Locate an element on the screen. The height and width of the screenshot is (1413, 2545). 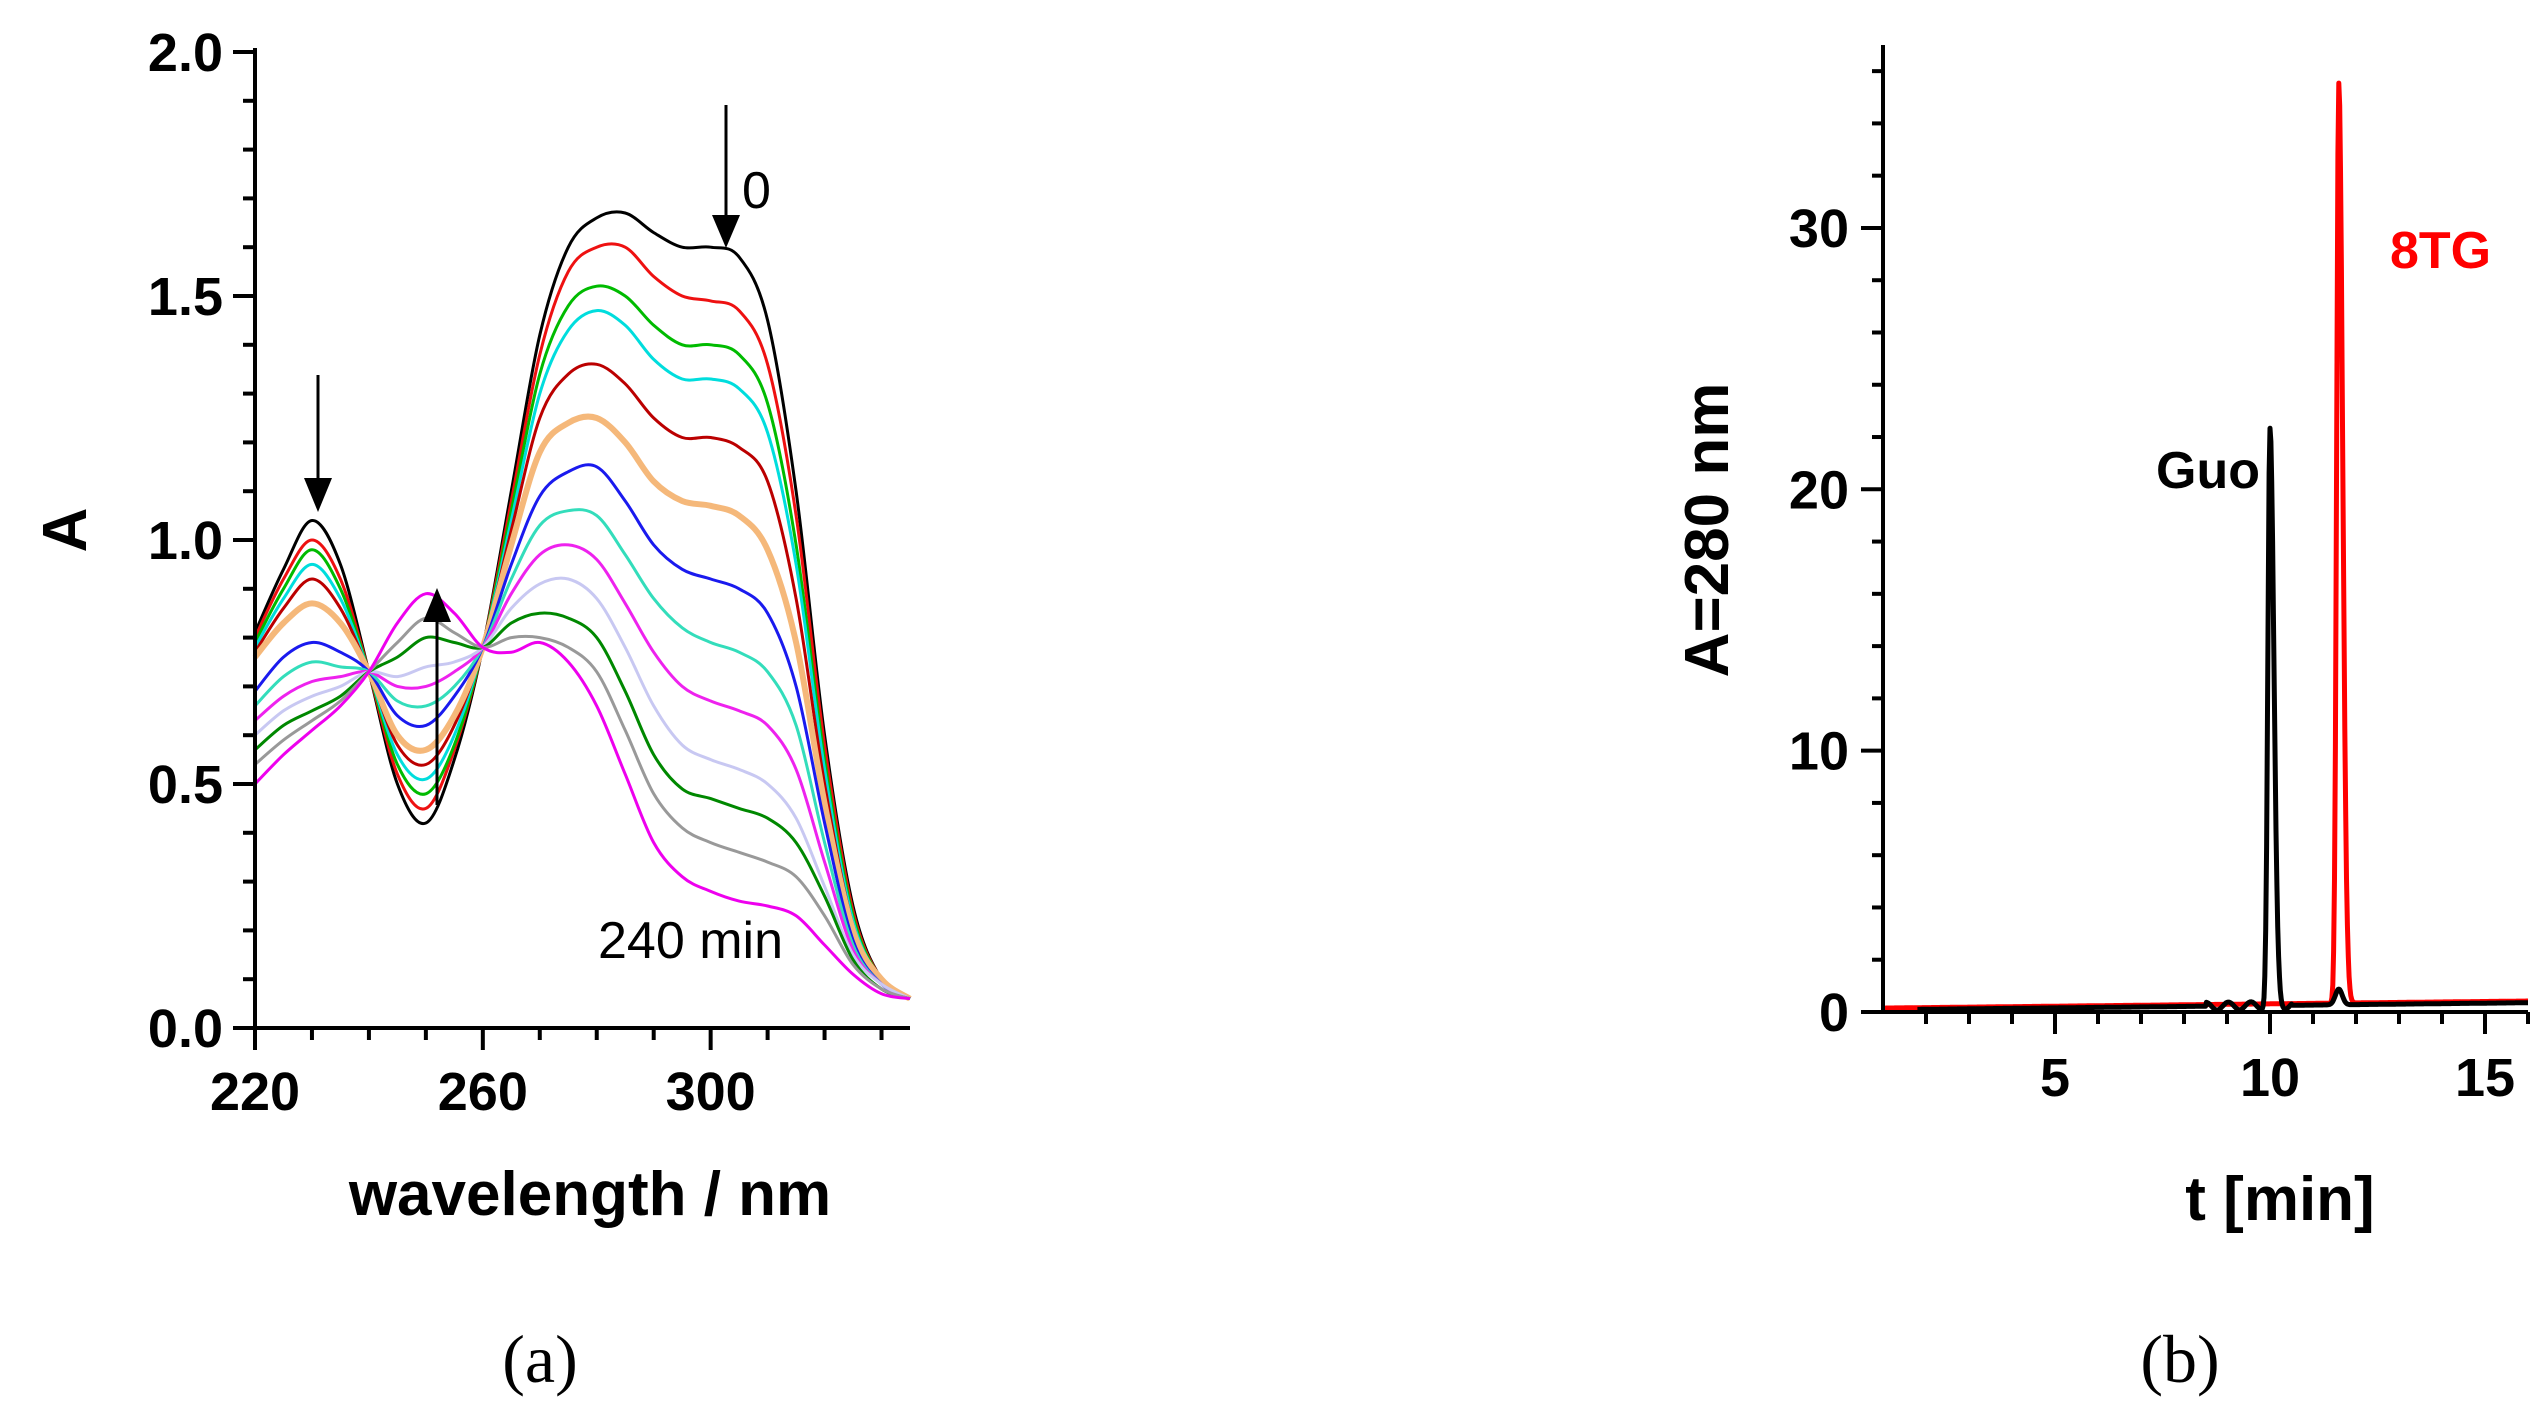
y-axis-label-b: A=280 nm is located at coordinates (1707, 530).